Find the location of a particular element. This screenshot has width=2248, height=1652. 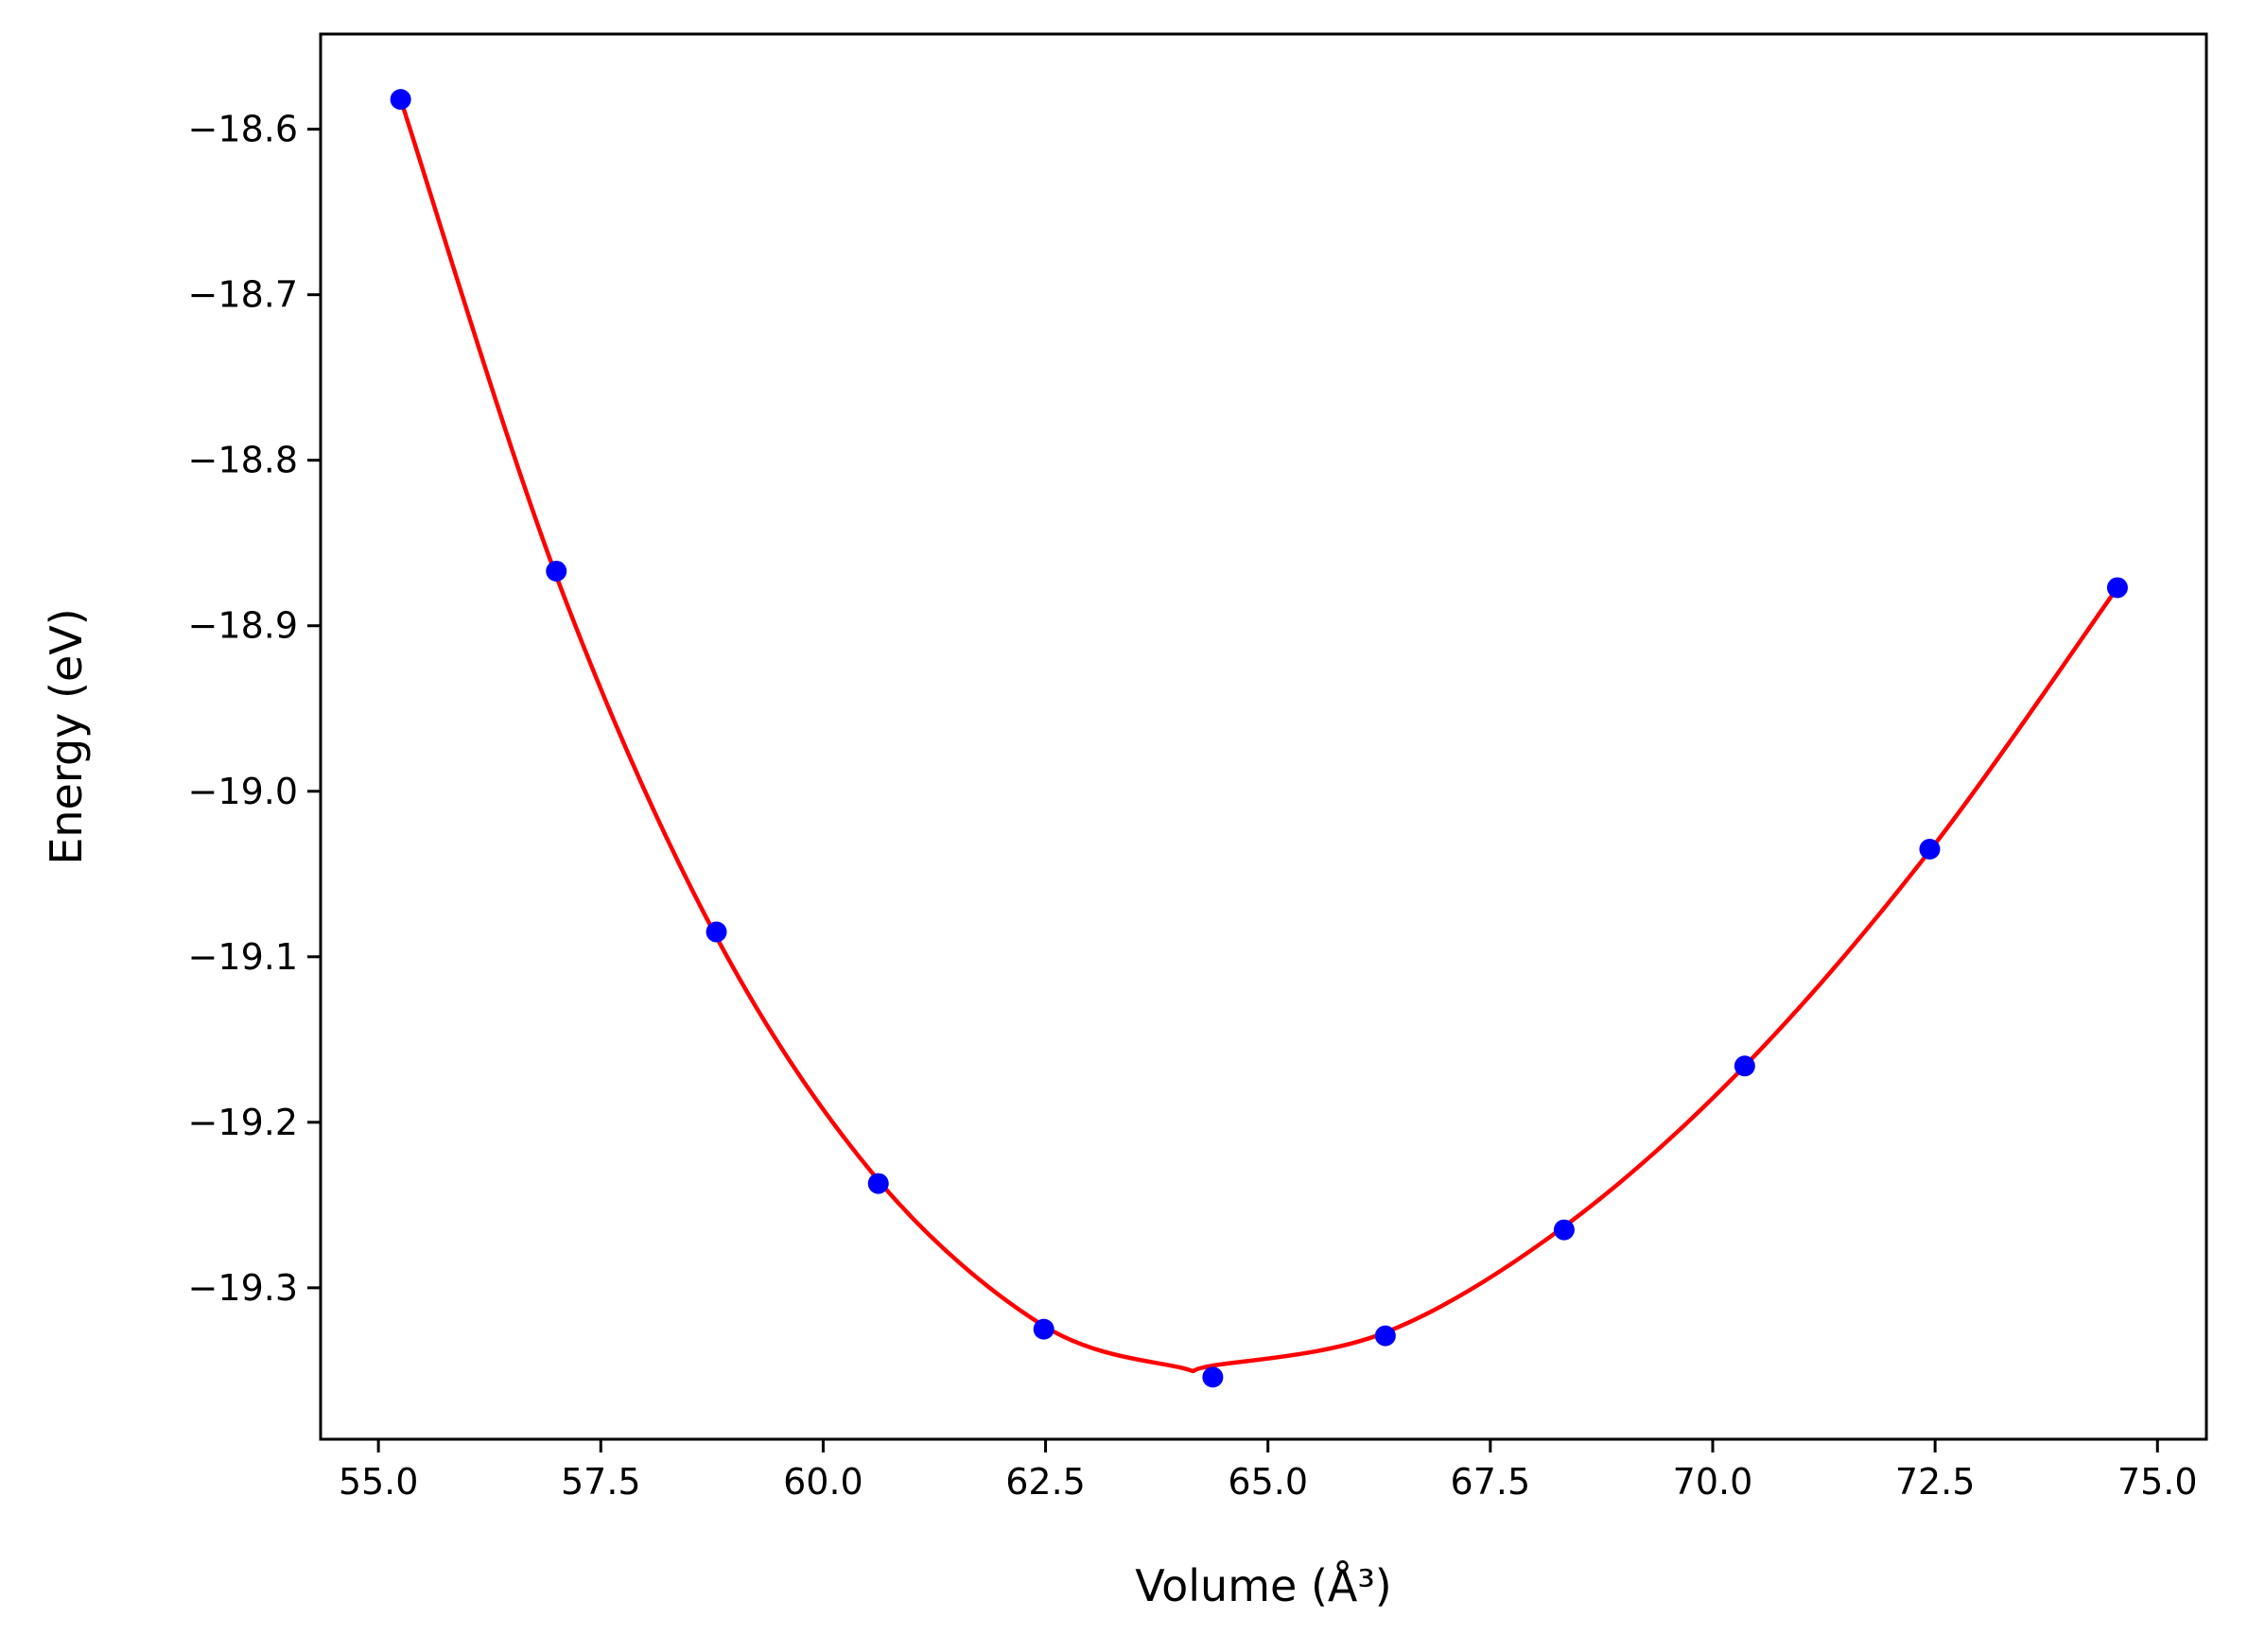

x-tick-label: 65.0 is located at coordinates (1268, 1482).